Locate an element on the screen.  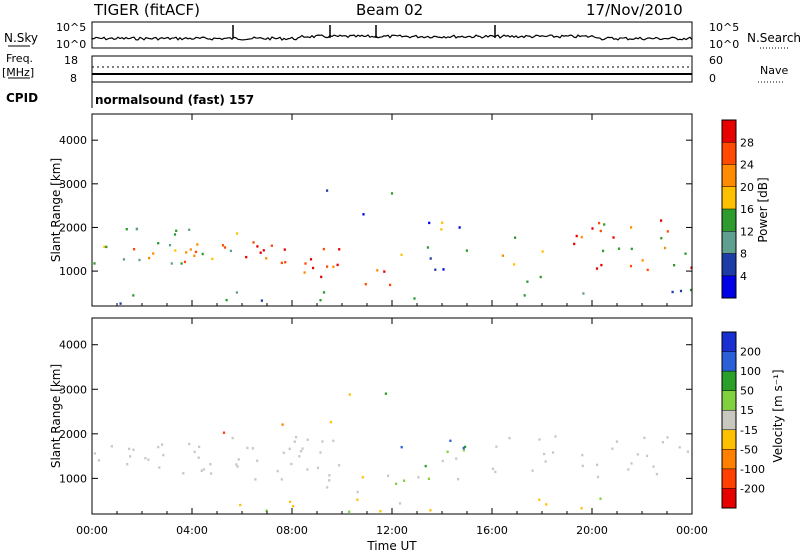
power-colorbar-label: Power [dB] is located at coordinates (763, 209).